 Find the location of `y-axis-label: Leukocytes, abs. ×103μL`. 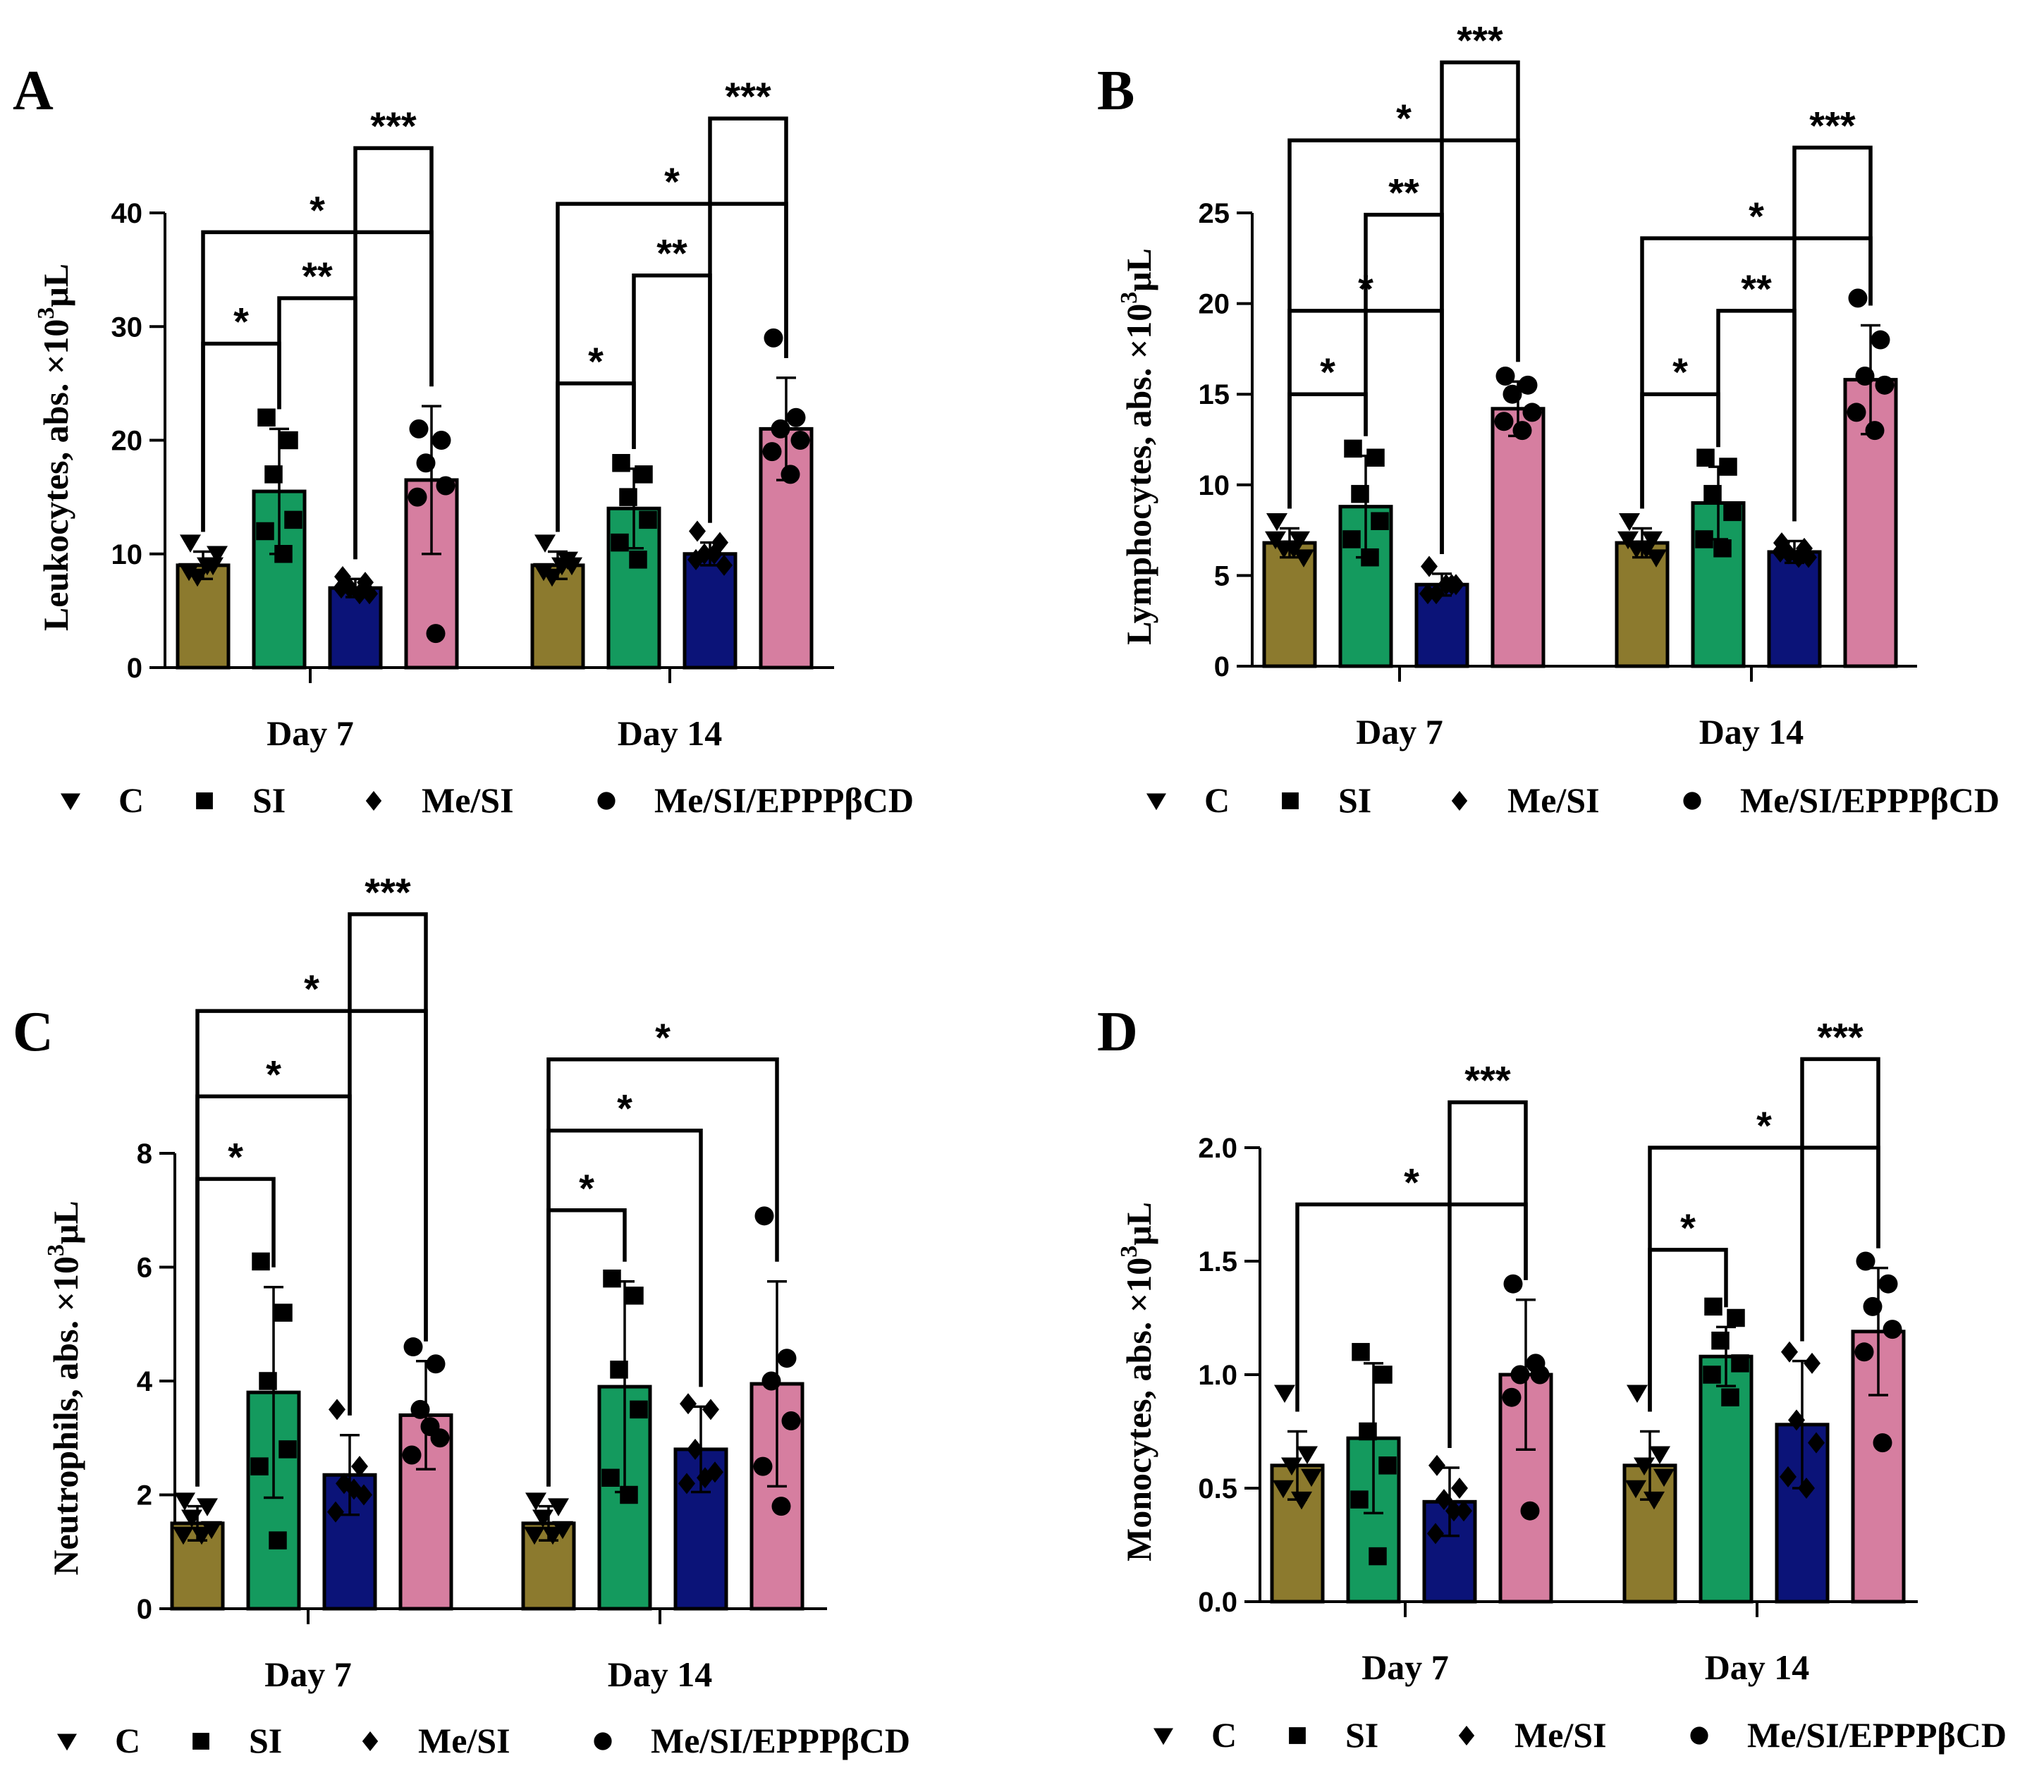

y-axis-label: Leukocytes, abs. ×103μL is located at coordinates (54, 447).